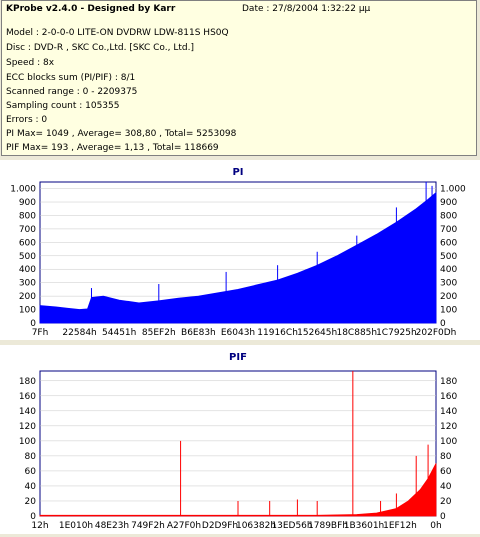 The height and width of the screenshot is (537, 480). Describe the element at coordinates (112, 526) in the screenshot. I see `pif-x-tick: 48E23h` at that location.